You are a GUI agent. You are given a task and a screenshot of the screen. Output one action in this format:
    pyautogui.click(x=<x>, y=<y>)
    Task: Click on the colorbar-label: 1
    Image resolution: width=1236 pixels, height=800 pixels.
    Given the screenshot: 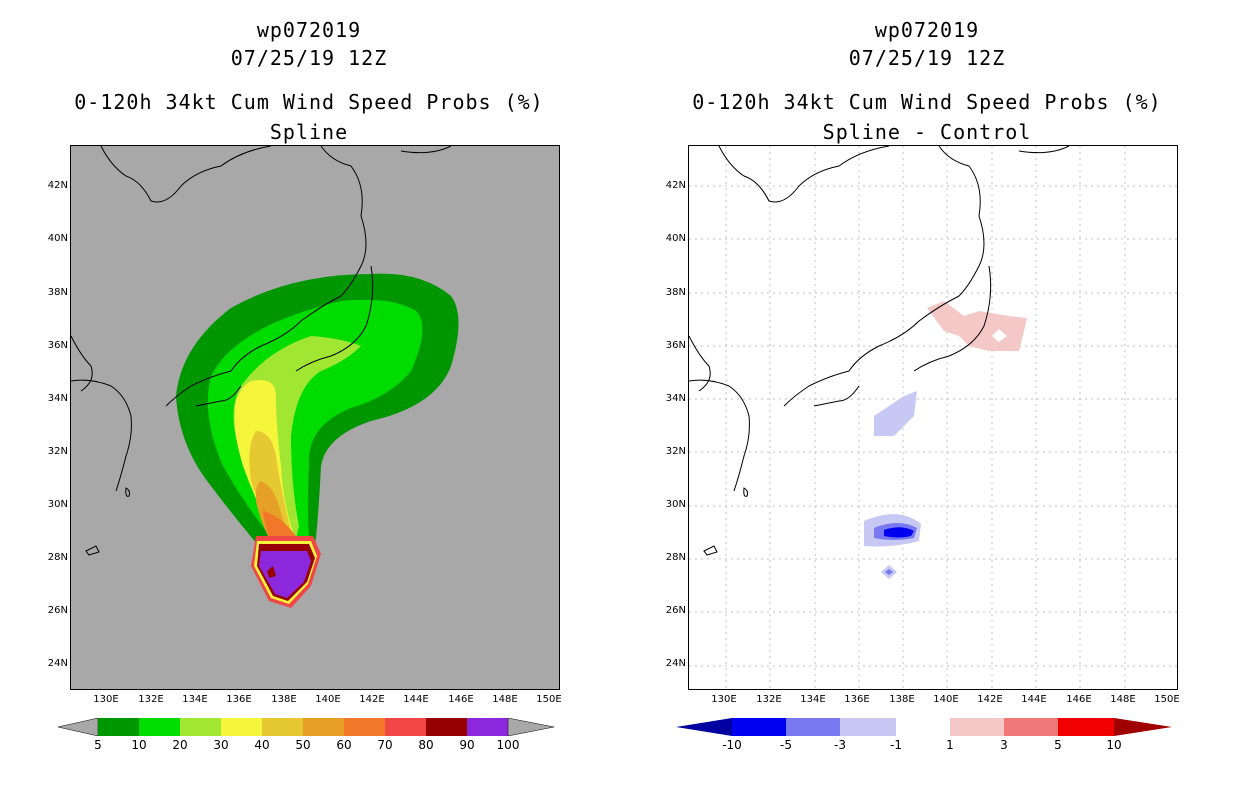 What is the action you would take?
    pyautogui.click(x=950, y=745)
    